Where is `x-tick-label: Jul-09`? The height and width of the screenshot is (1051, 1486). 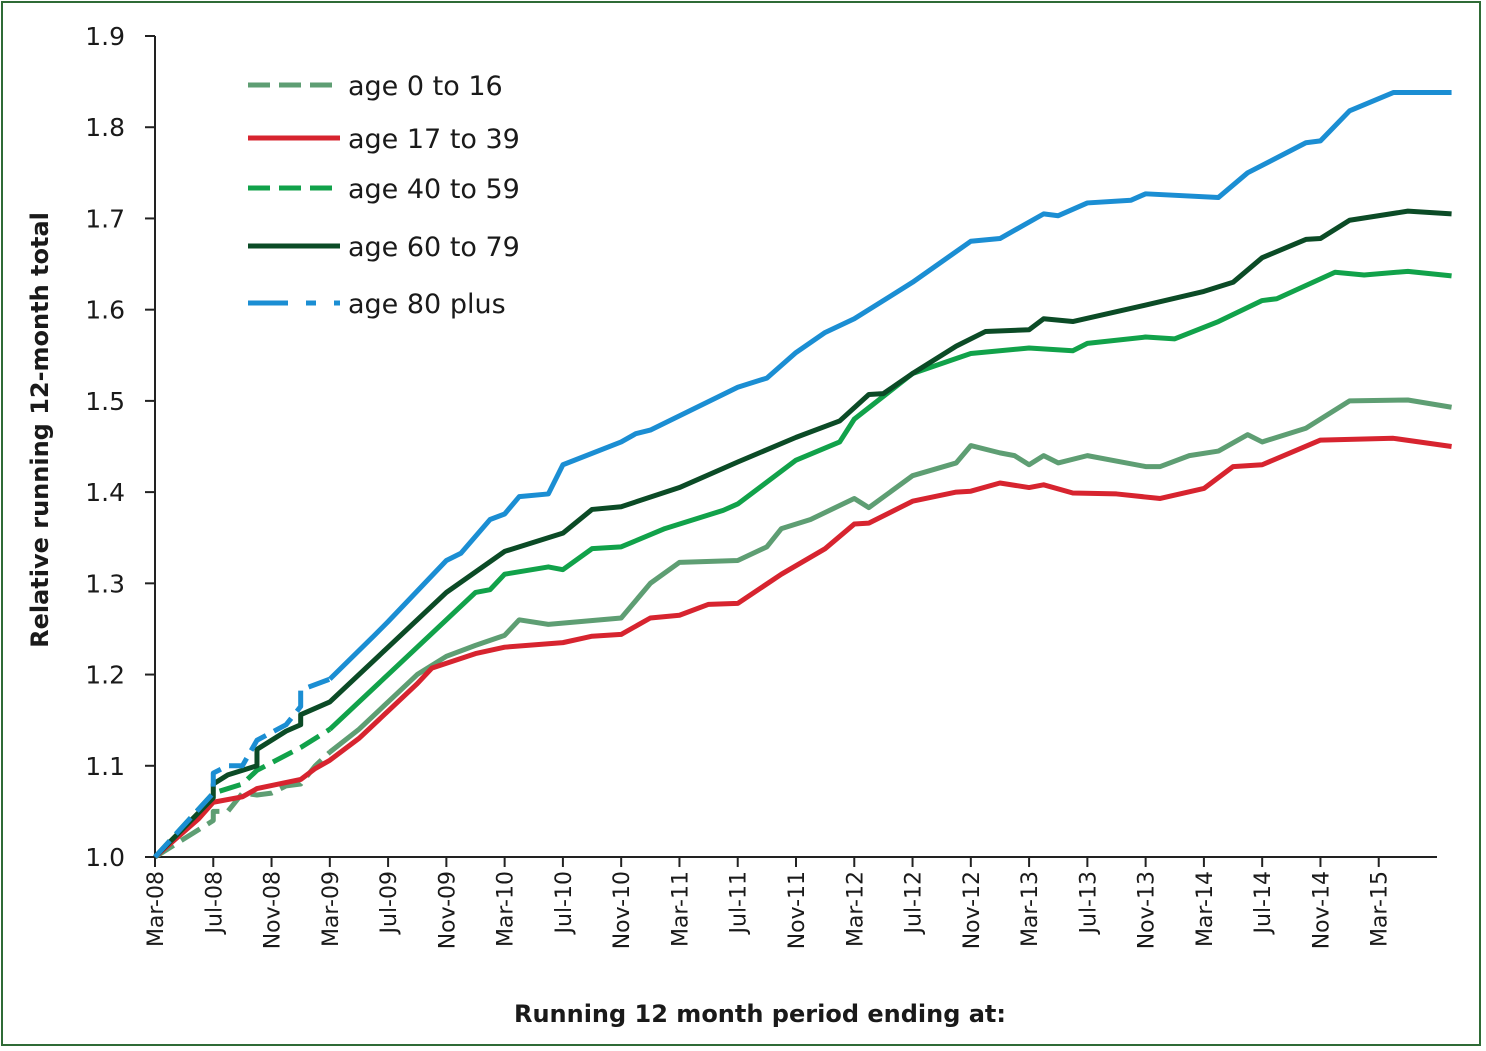
x-tick-label: Jul-09 is located at coordinates (389, 903).